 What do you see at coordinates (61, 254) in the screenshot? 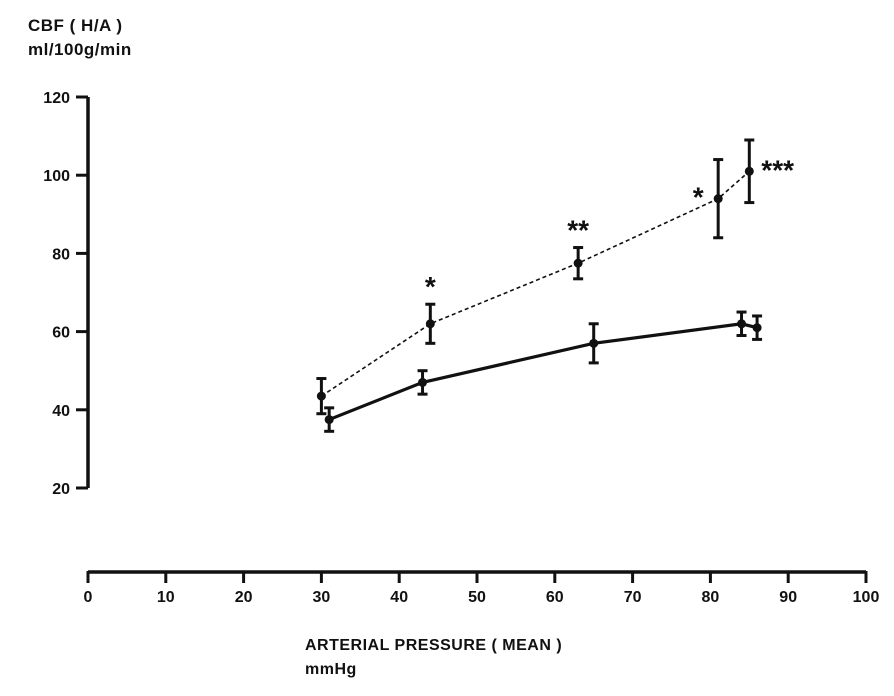
I see `y-tick-label: 80` at bounding box center [61, 254].